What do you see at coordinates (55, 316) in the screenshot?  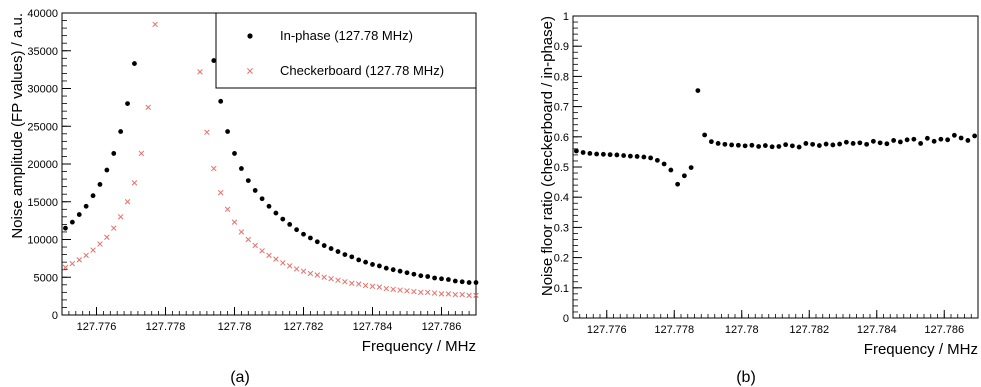 I see `panel-a-y-tick-label: 0` at bounding box center [55, 316].